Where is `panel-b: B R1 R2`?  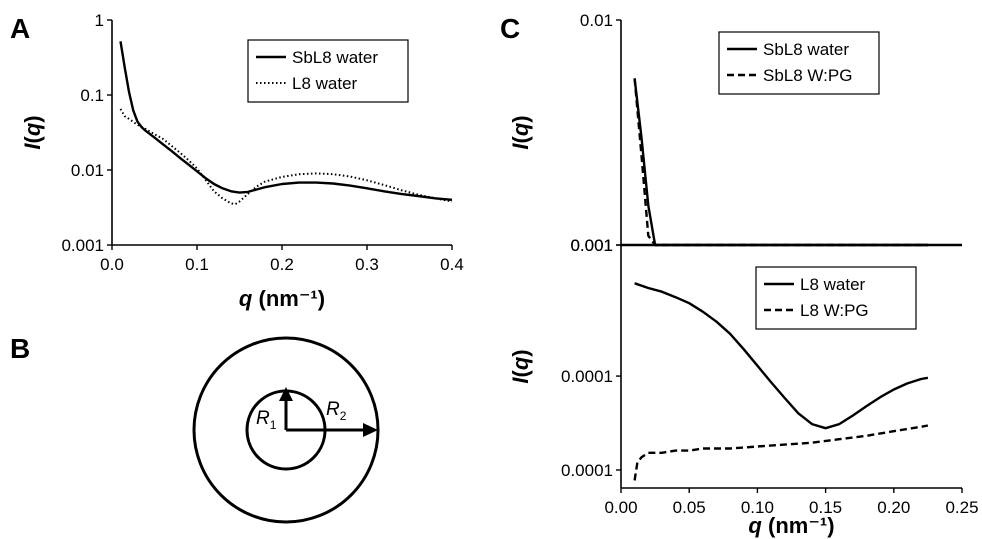 panel-b: B R1 R2 is located at coordinates (195, 428).